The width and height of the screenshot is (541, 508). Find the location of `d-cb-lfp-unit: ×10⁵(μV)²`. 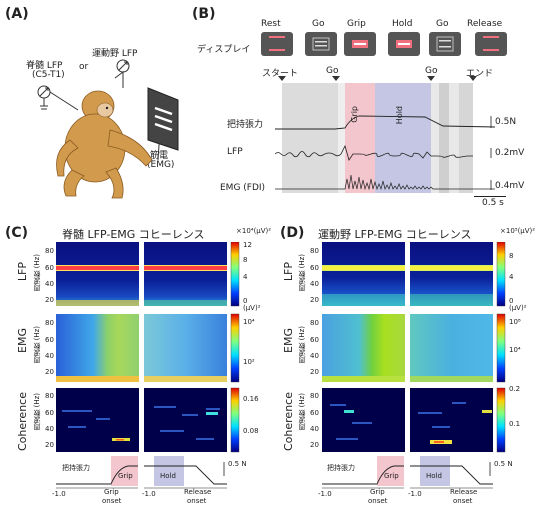

d-cb-lfp-unit: ×10⁵(μV)² is located at coordinates (518, 231).